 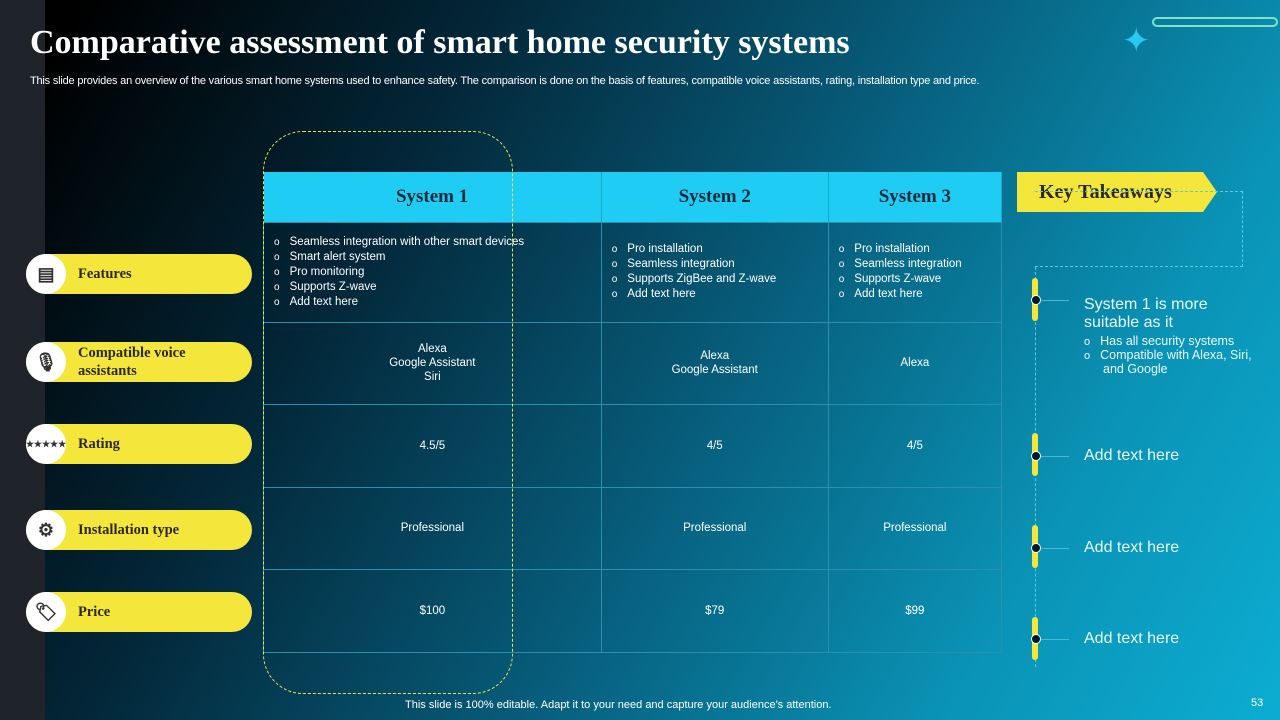 I want to click on sparkle-icon: ✦, so click(x=1136, y=41).